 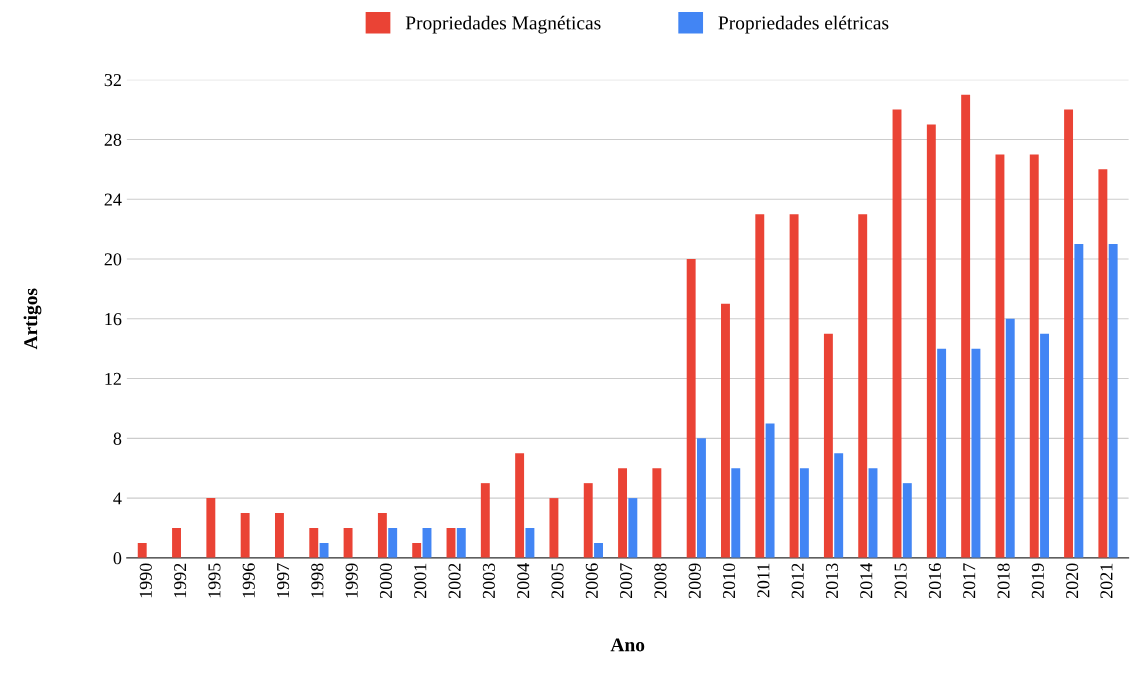 I want to click on x-tick-label: 1997, so click(x=283, y=580).